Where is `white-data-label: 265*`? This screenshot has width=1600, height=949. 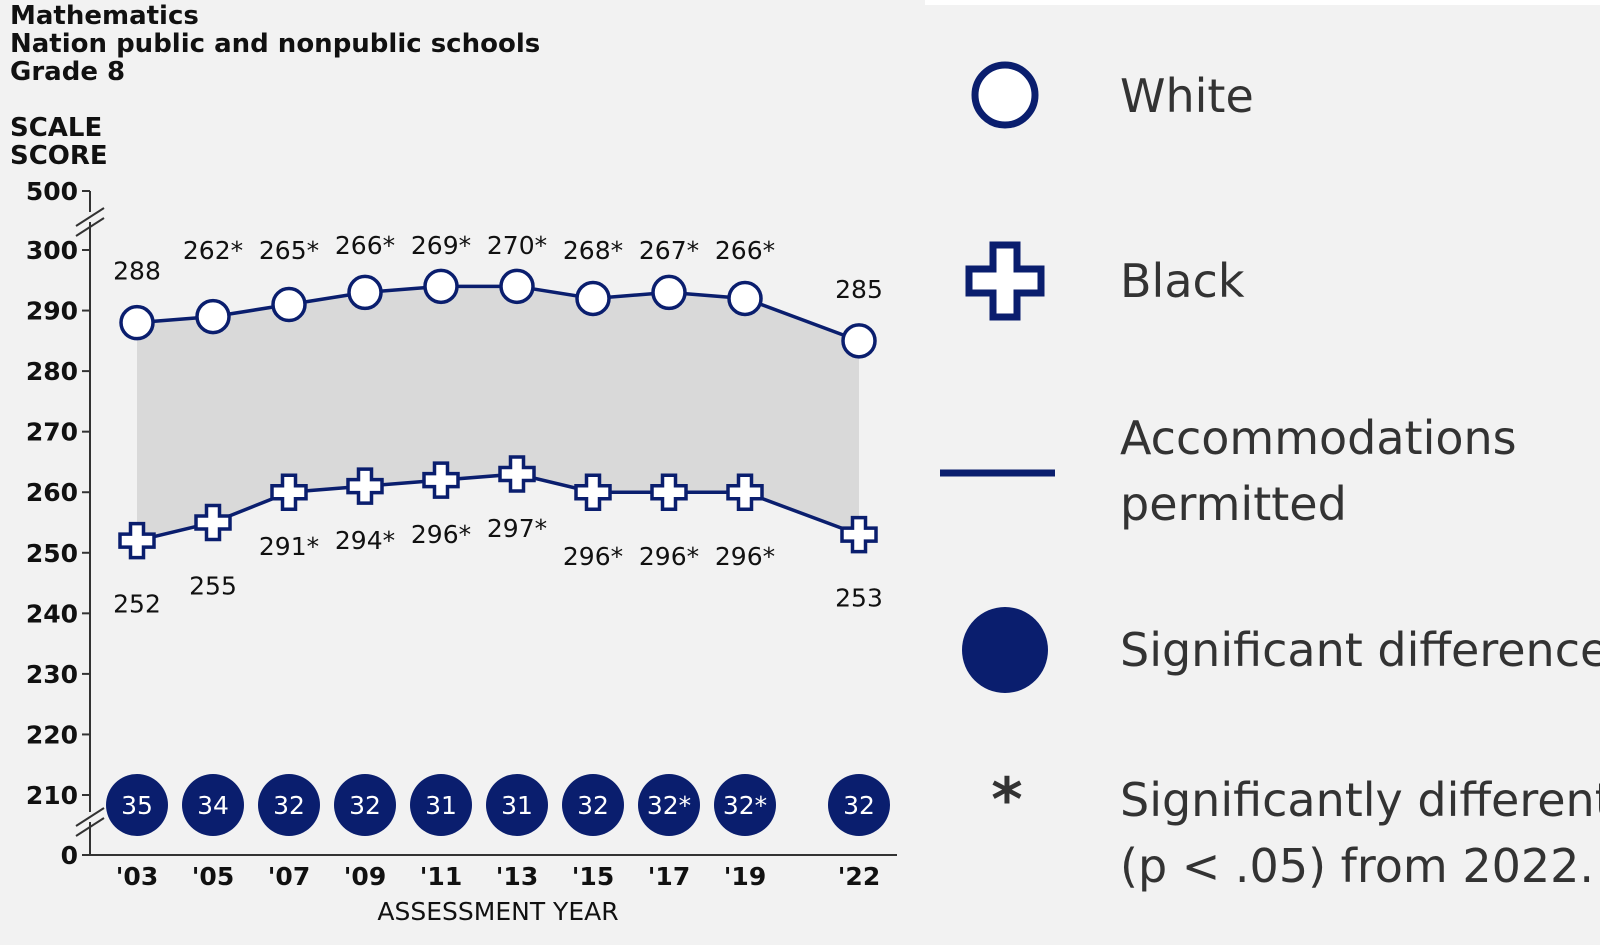
white-data-label: 265* is located at coordinates (289, 250).